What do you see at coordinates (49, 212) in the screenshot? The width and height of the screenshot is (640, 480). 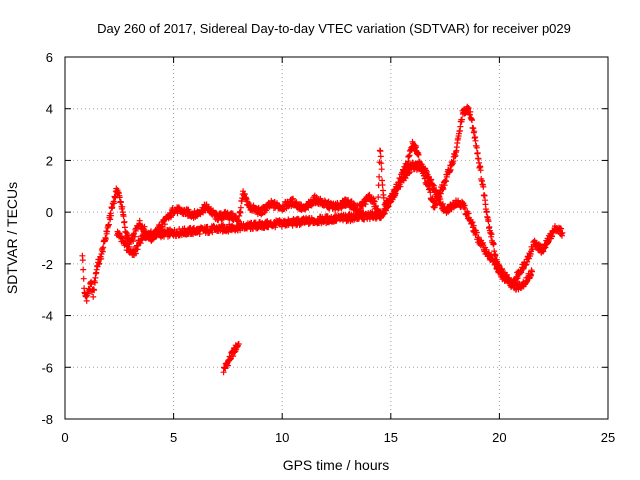 I see `y-tick-label: 0` at bounding box center [49, 212].